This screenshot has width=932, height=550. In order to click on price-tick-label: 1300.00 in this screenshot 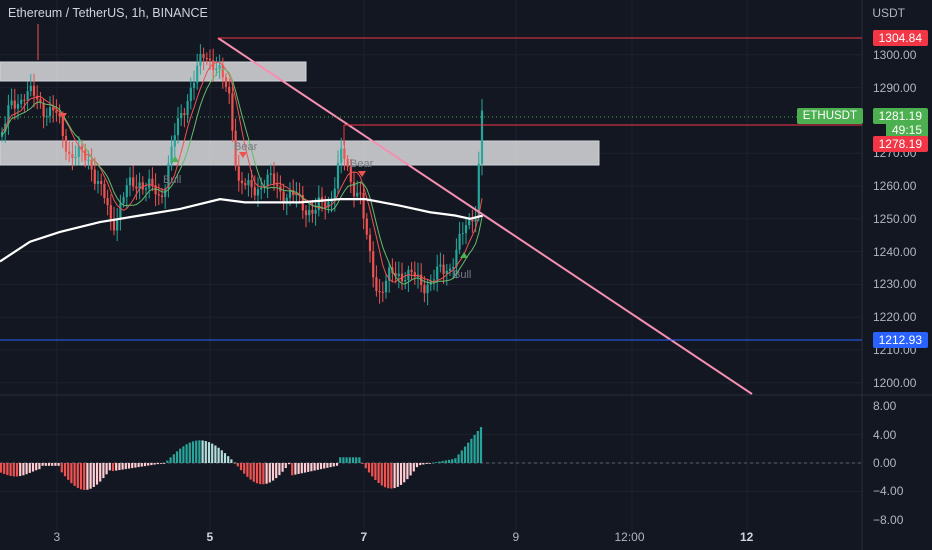, I will do `click(895, 54)`.